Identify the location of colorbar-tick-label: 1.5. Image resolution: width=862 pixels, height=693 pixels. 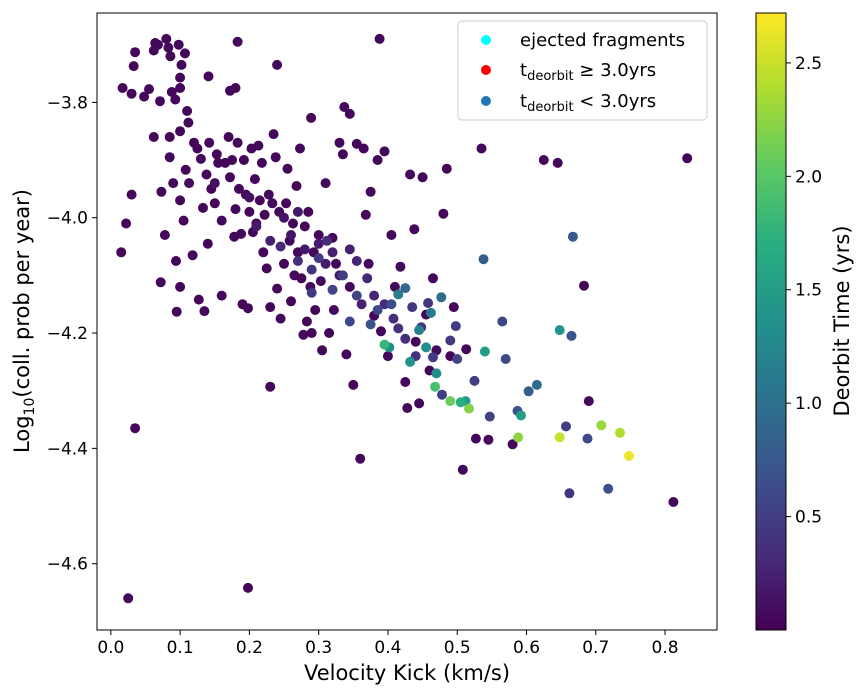
(808, 291).